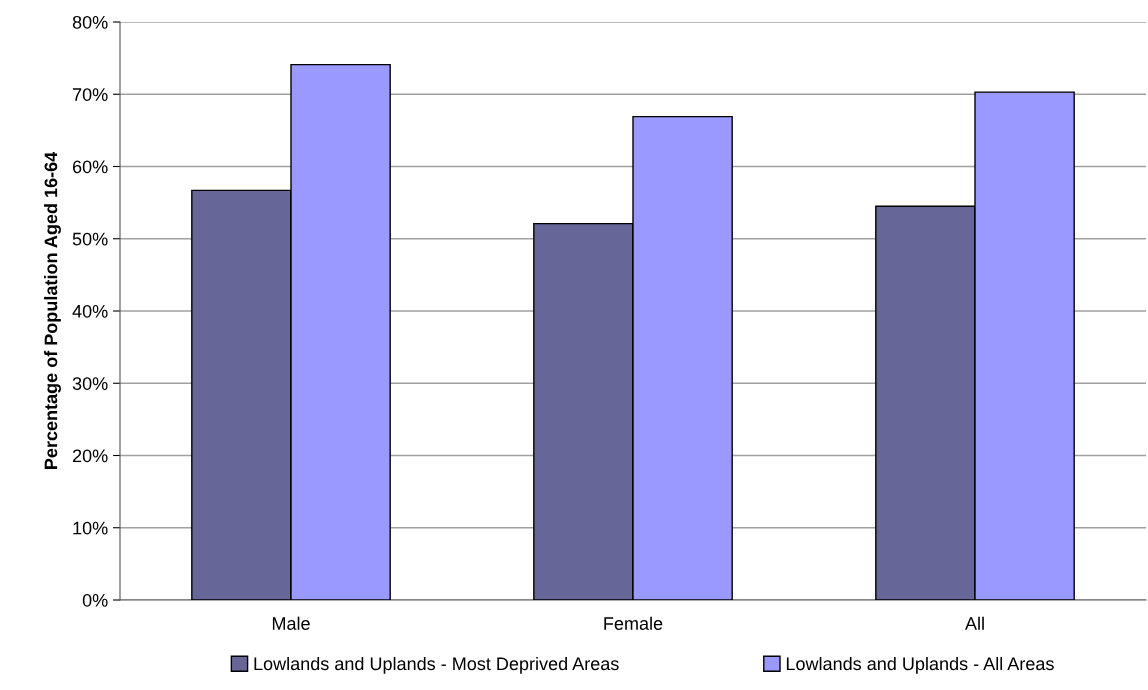 The height and width of the screenshot is (690, 1148). I want to click on y-tick-label: 30%, so click(90, 383).